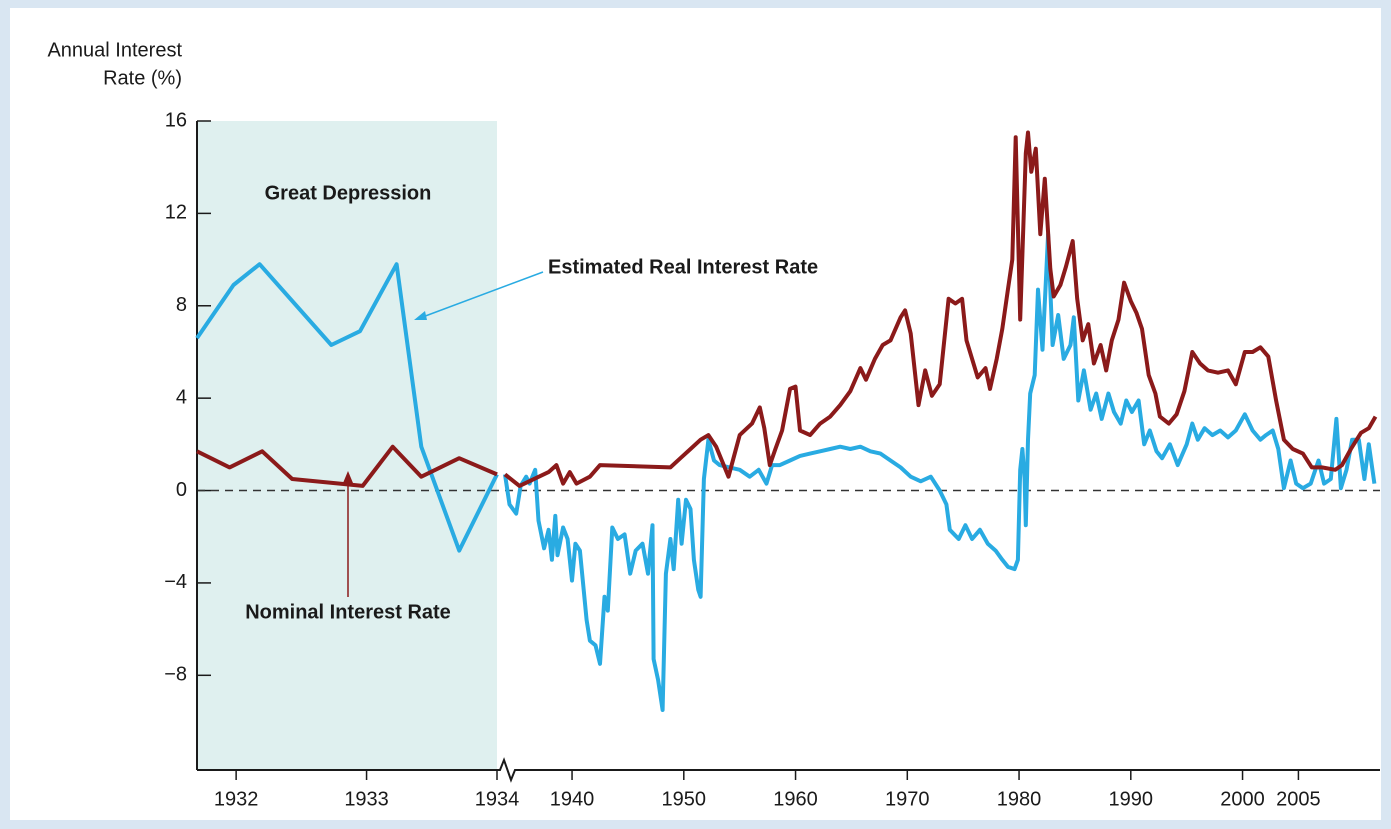  What do you see at coordinates (907, 799) in the screenshot?
I see `x-tick-label: 1970` at bounding box center [907, 799].